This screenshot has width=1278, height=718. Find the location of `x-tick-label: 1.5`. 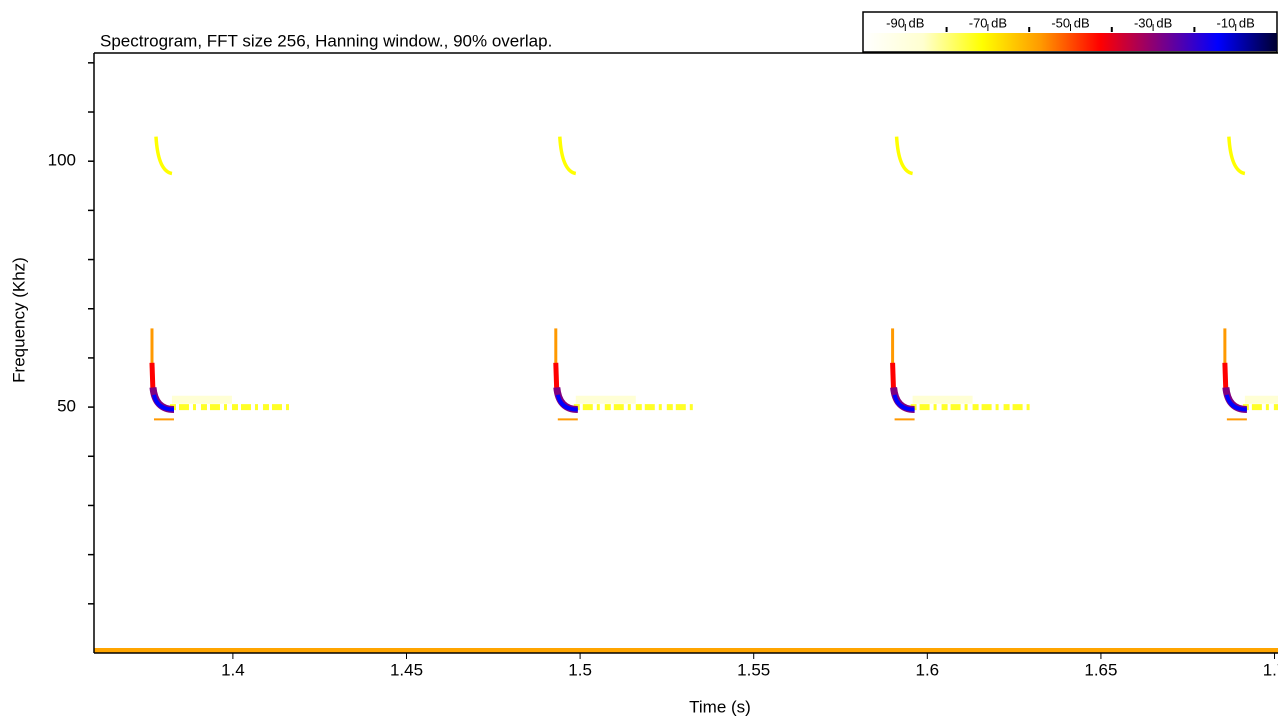

x-tick-label: 1.5 is located at coordinates (580, 669).